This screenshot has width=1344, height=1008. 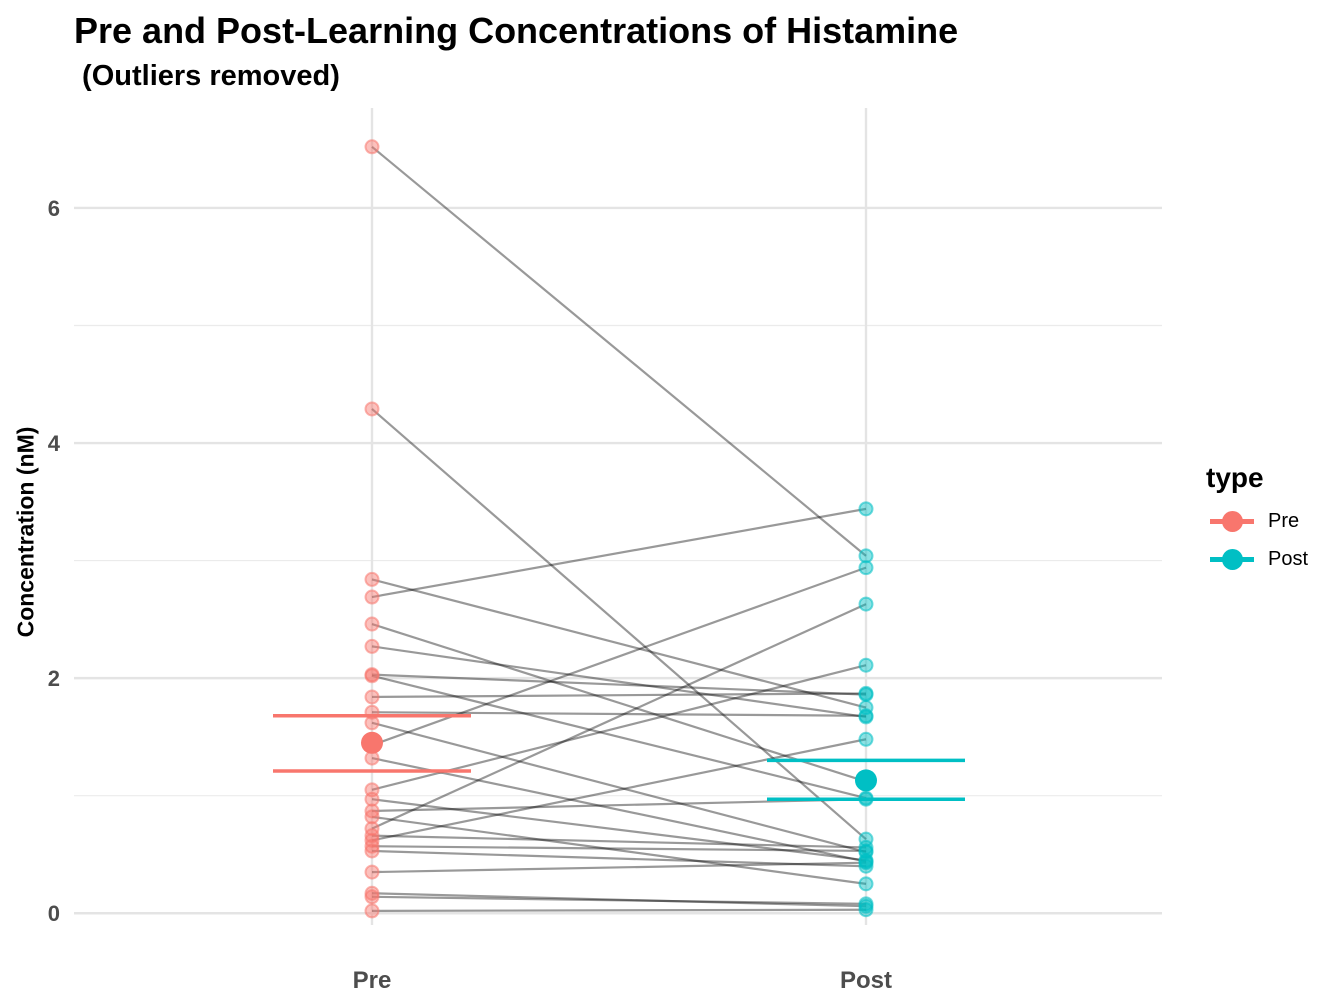 I want to click on legend: type Pre Post, so click(x=1257, y=520).